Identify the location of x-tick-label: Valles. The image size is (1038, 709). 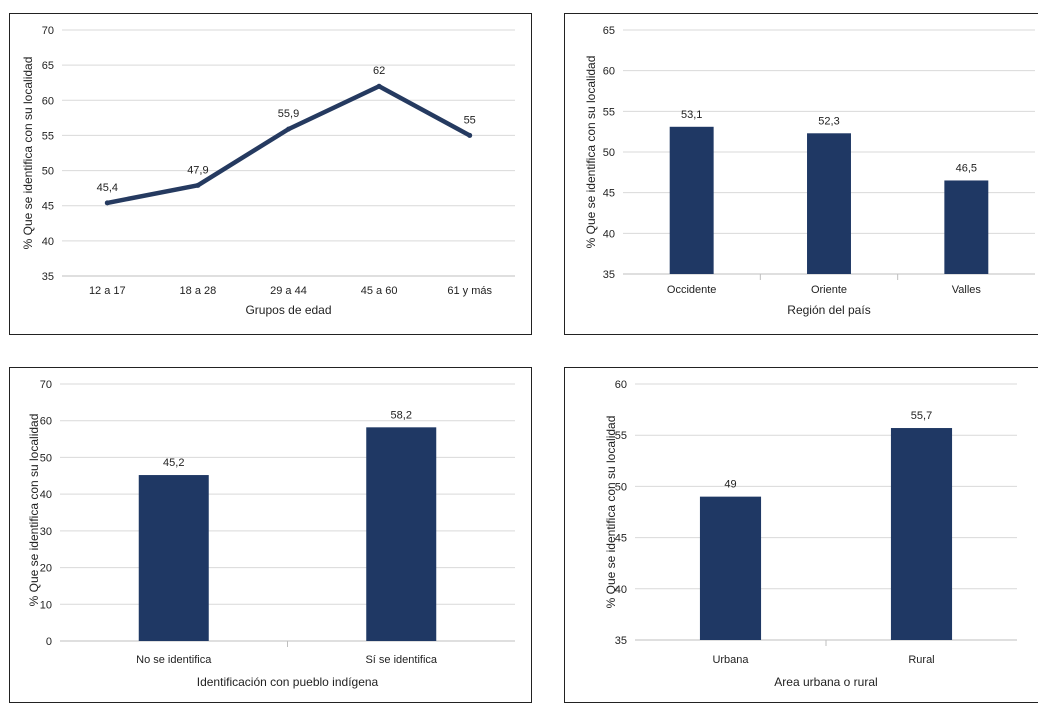
(967, 290).